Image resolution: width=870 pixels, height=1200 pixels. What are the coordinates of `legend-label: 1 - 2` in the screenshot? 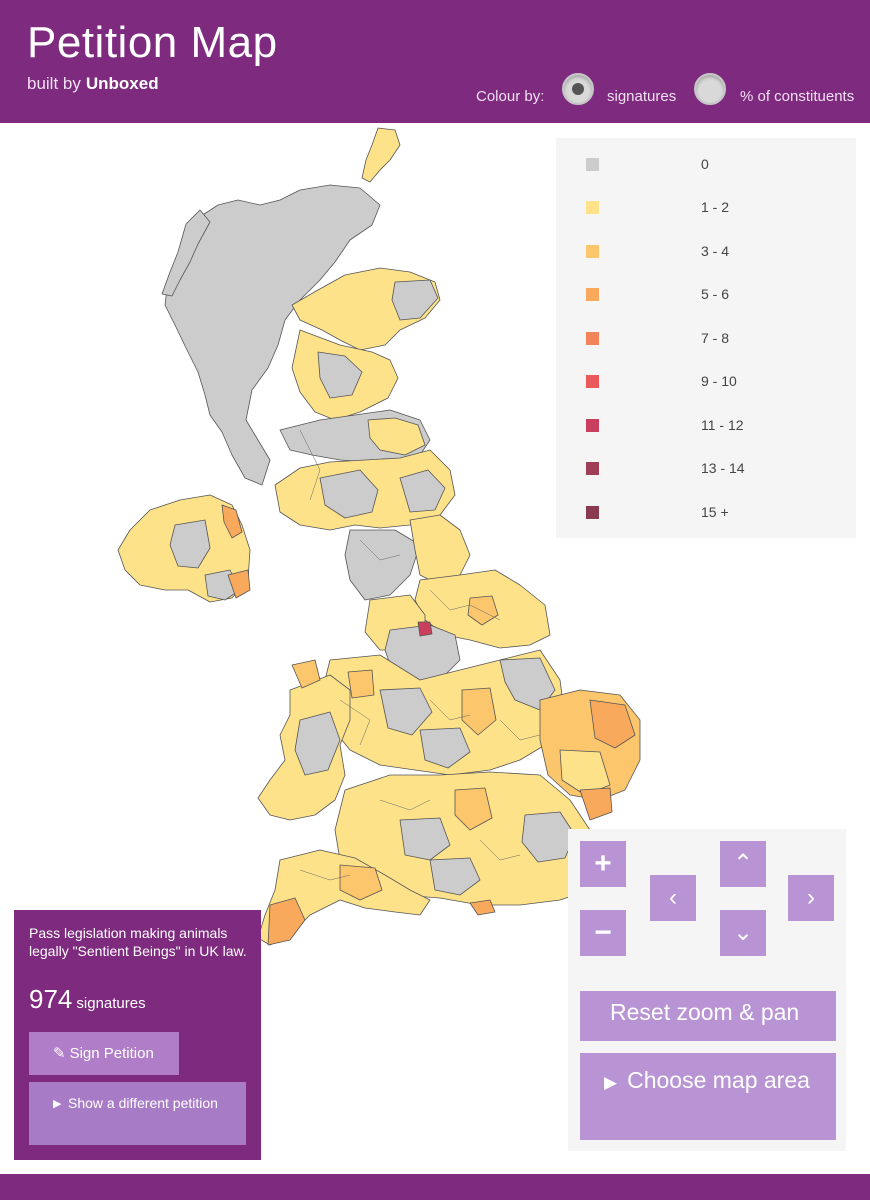 It's located at (715, 207).